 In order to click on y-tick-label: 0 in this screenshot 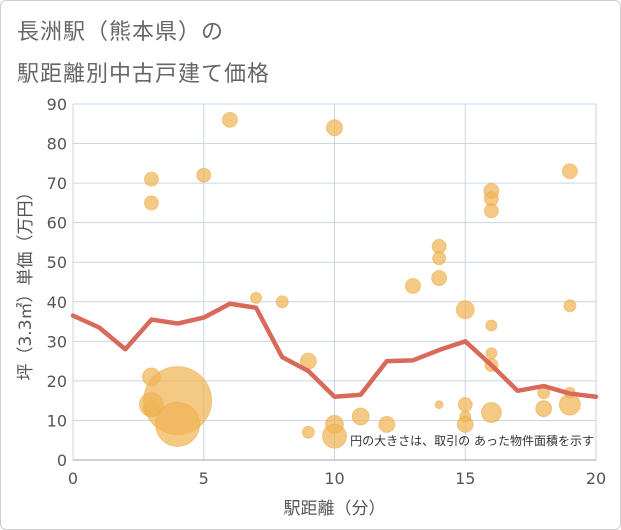, I will do `click(62, 460)`.